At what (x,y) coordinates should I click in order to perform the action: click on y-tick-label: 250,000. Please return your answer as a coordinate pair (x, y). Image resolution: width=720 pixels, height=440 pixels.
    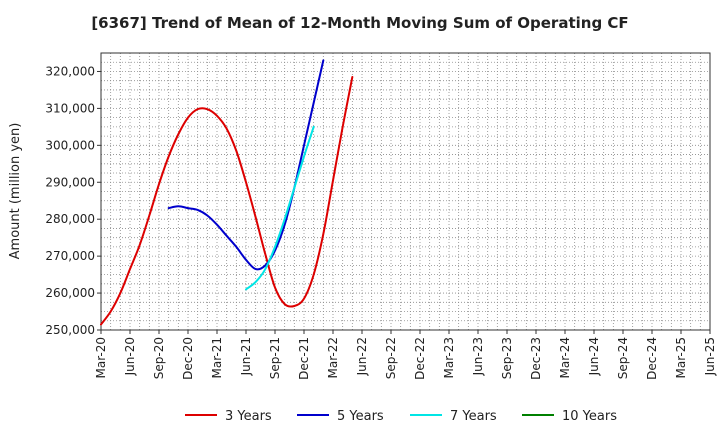
    Looking at the image, I should click on (70, 330).